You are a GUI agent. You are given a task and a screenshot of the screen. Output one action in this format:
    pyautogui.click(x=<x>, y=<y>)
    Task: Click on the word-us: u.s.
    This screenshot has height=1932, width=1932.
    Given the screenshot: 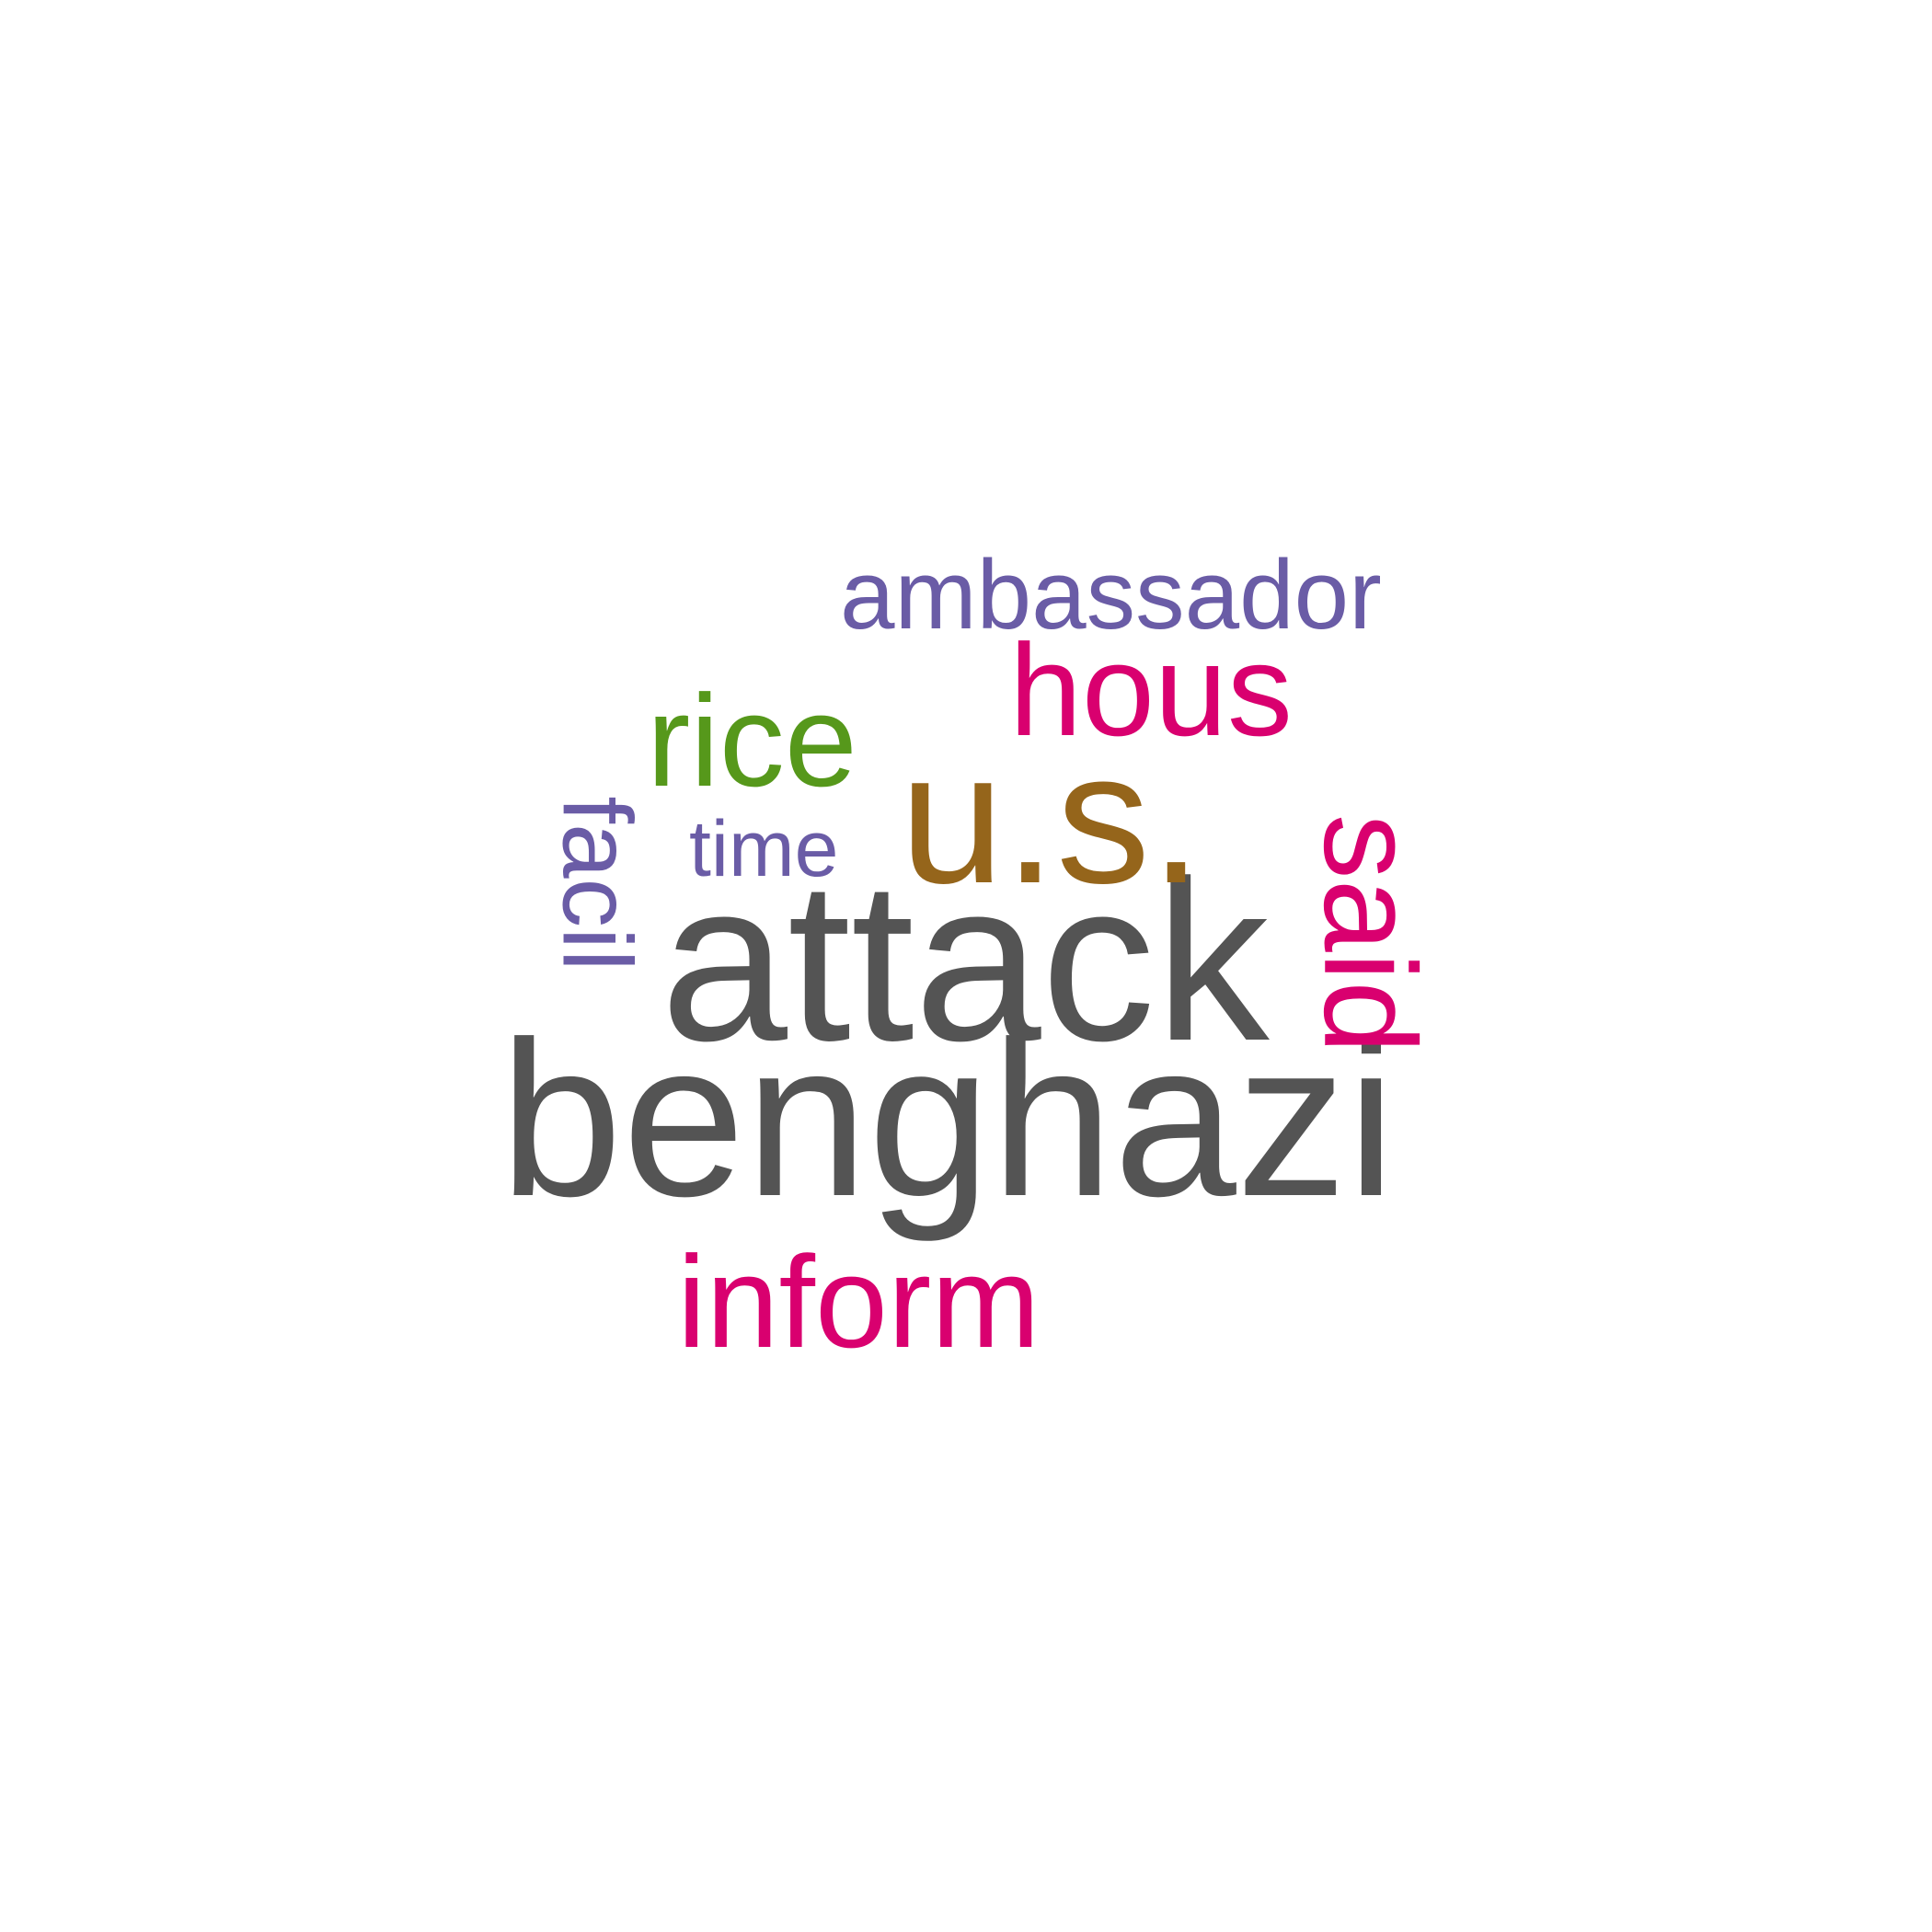 What is the action you would take?
    pyautogui.click(x=1051, y=818)
    